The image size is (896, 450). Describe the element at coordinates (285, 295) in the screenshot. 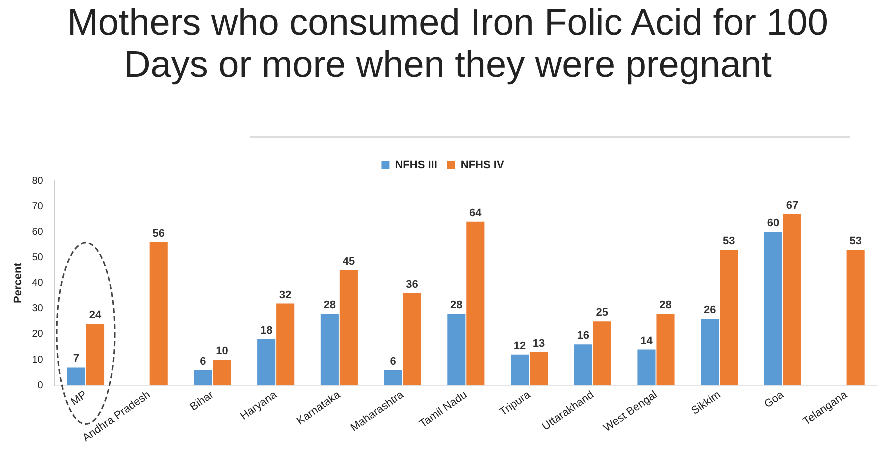

I see `data-label: 32` at that location.